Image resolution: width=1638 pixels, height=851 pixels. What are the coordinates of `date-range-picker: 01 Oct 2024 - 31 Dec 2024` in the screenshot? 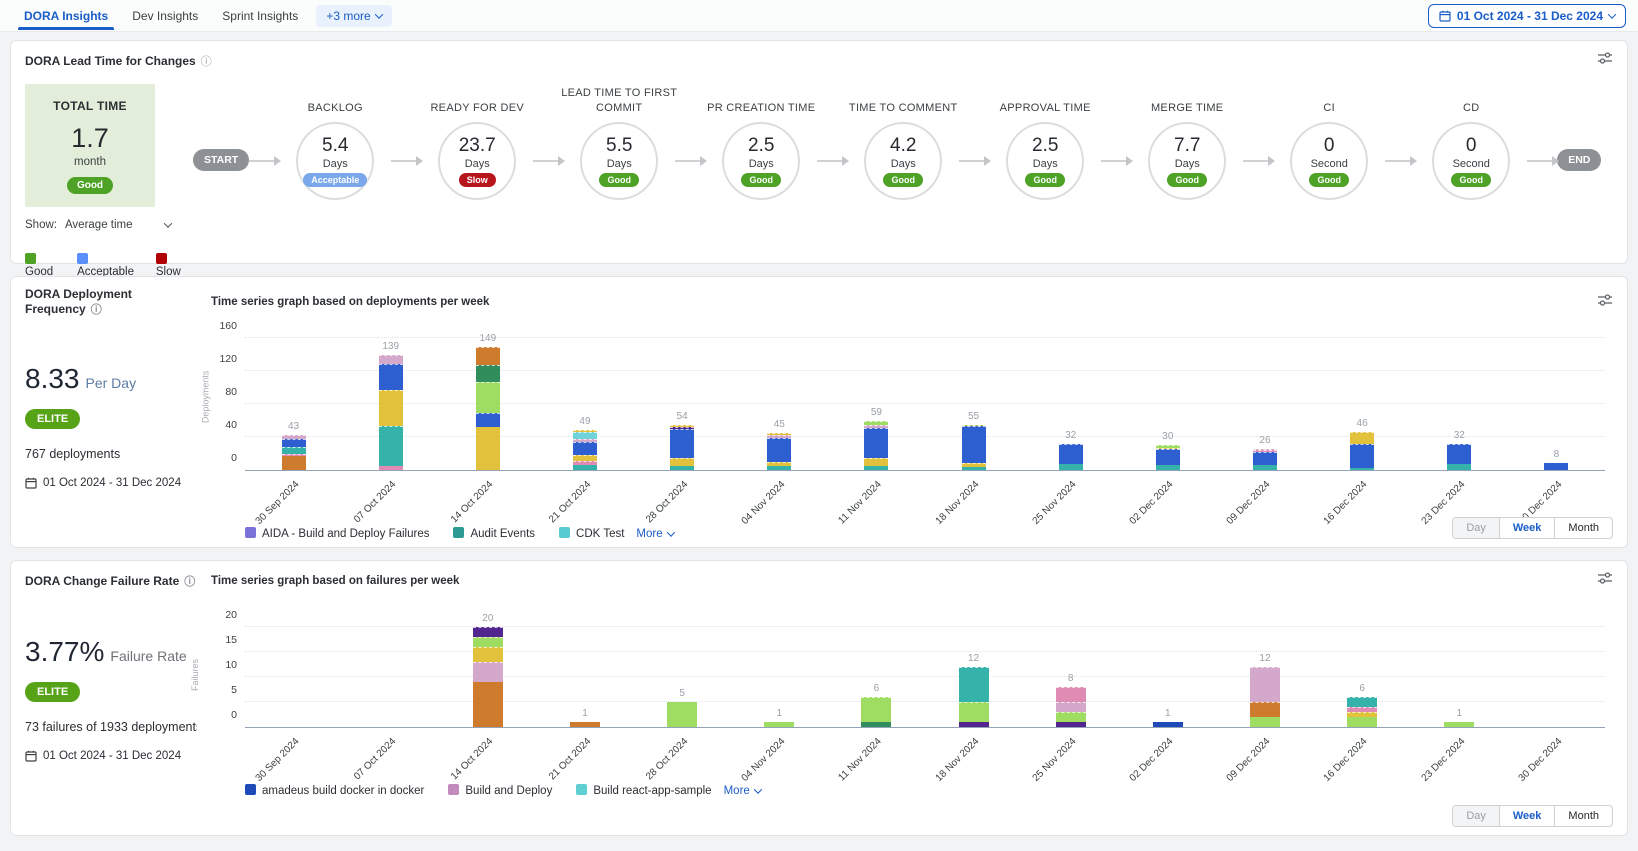 It's located at (1526, 15).